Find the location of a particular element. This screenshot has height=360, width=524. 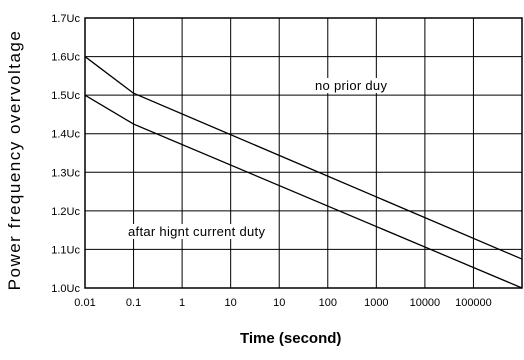

x-tick-labels: 0.01 0.1 1 10 10 100 1000 10000 100000 is located at coordinates (283, 303).